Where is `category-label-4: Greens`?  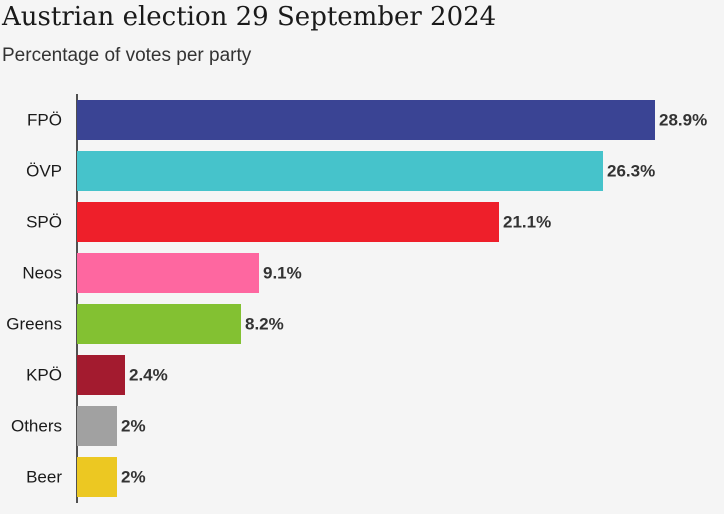 category-label-4: Greens is located at coordinates (34, 324).